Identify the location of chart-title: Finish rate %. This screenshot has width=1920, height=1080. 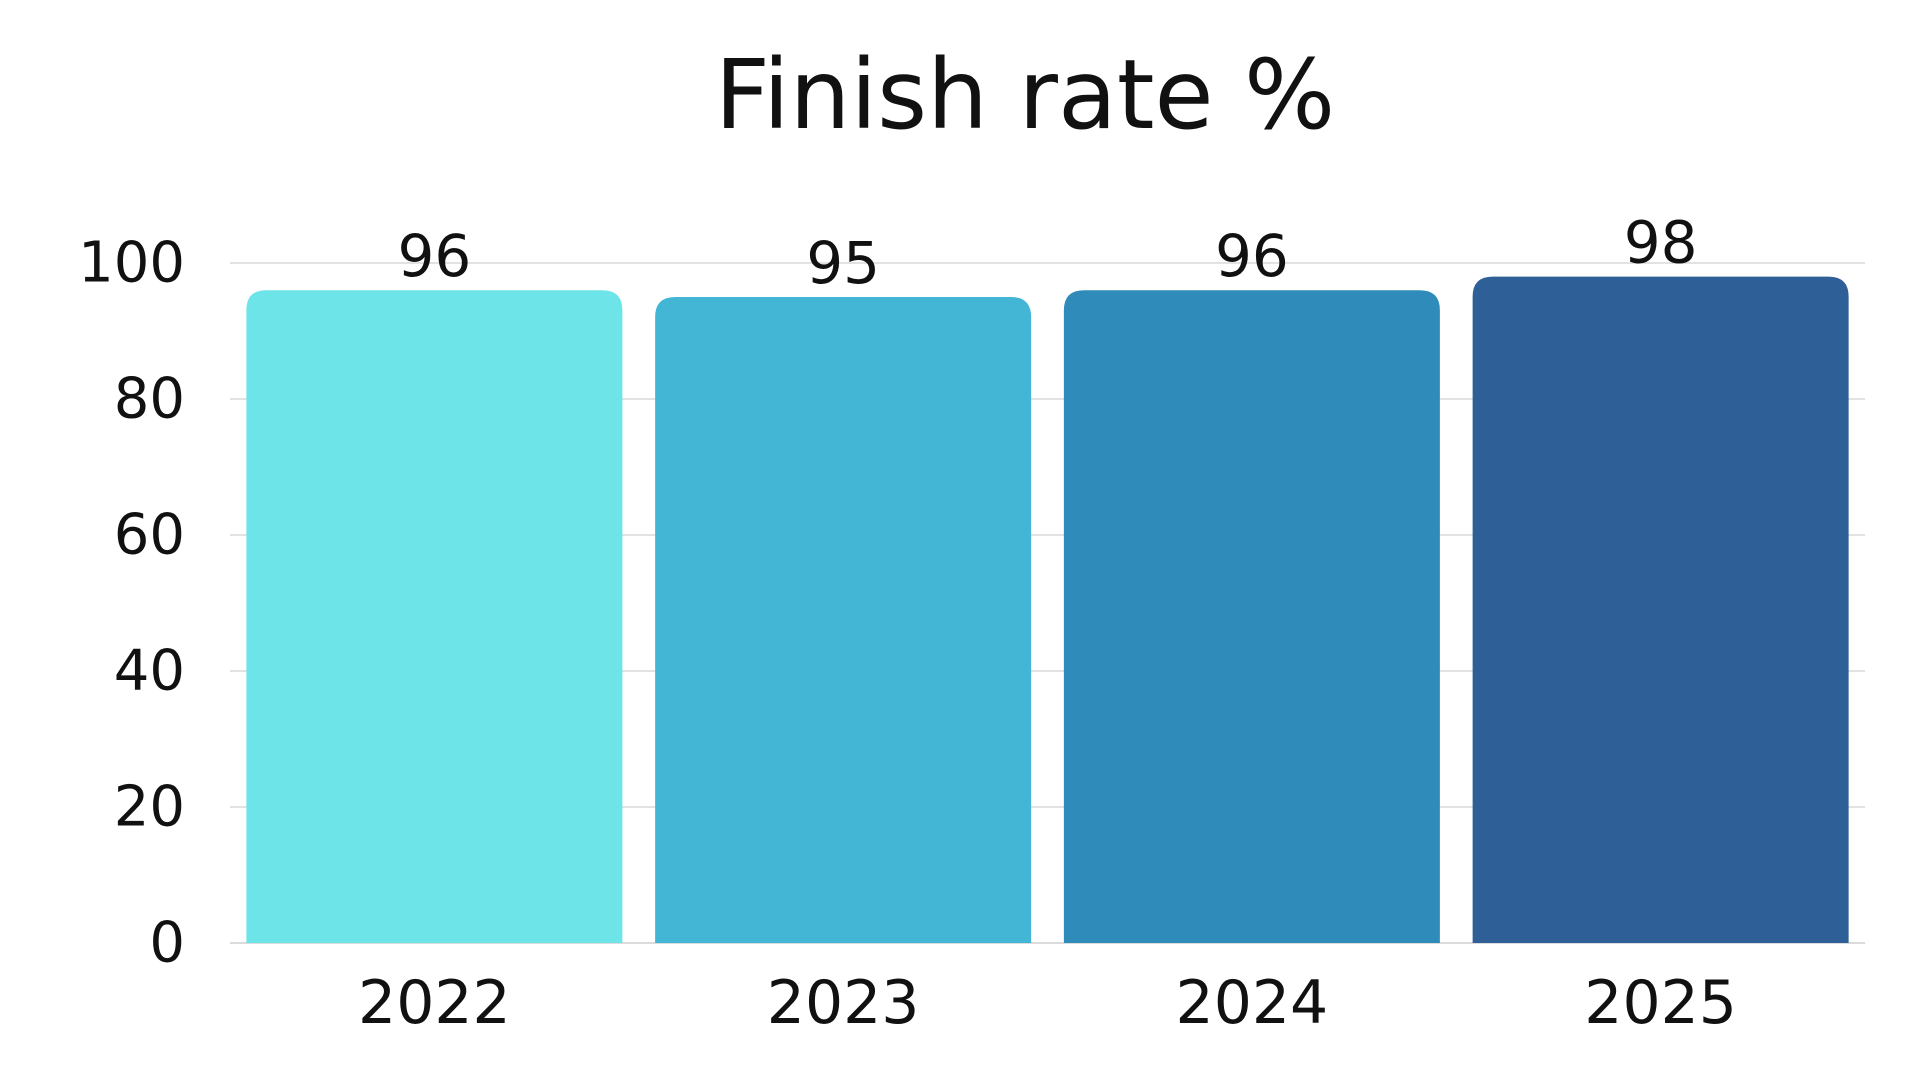
(1025, 95).